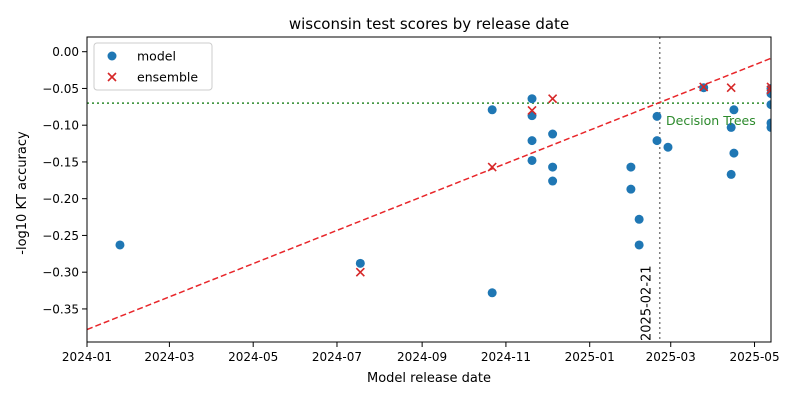 This screenshot has width=800, height=400. I want to click on x-tick-label: 2024-03, so click(169, 357).